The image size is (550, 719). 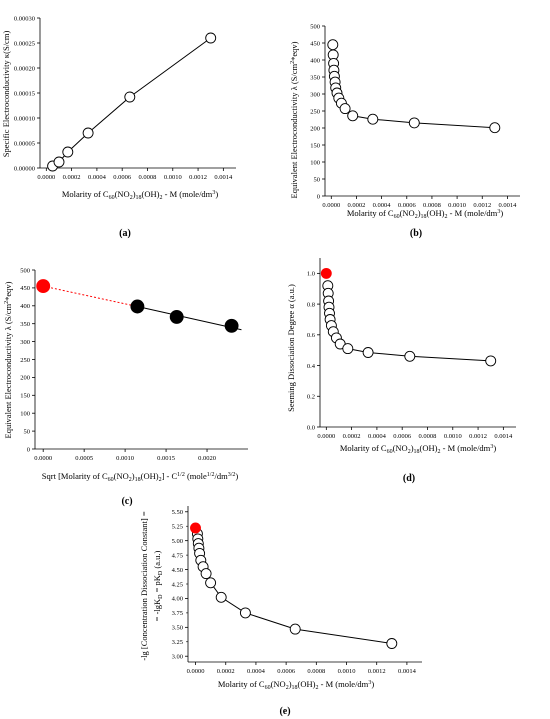 What do you see at coordinates (189, 318) in the screenshot?
I see `fit-line` at bounding box center [189, 318].